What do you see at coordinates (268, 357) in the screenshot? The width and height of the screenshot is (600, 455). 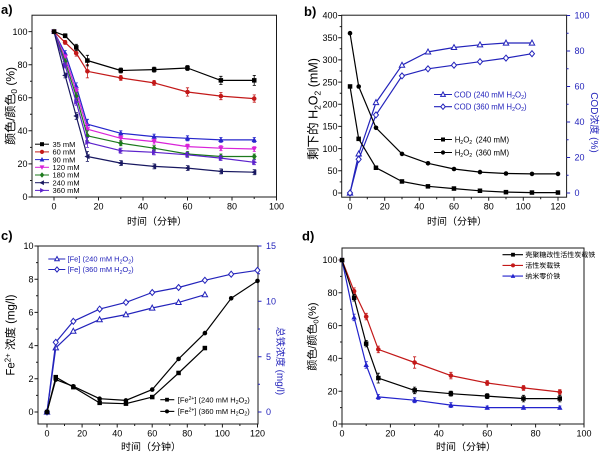 I see `svg-text: 5` at bounding box center [268, 357].